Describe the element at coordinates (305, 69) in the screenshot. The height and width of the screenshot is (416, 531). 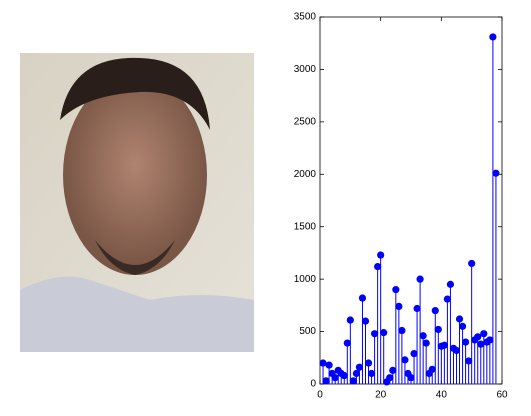
I see `y-tick-label: 3000` at that location.